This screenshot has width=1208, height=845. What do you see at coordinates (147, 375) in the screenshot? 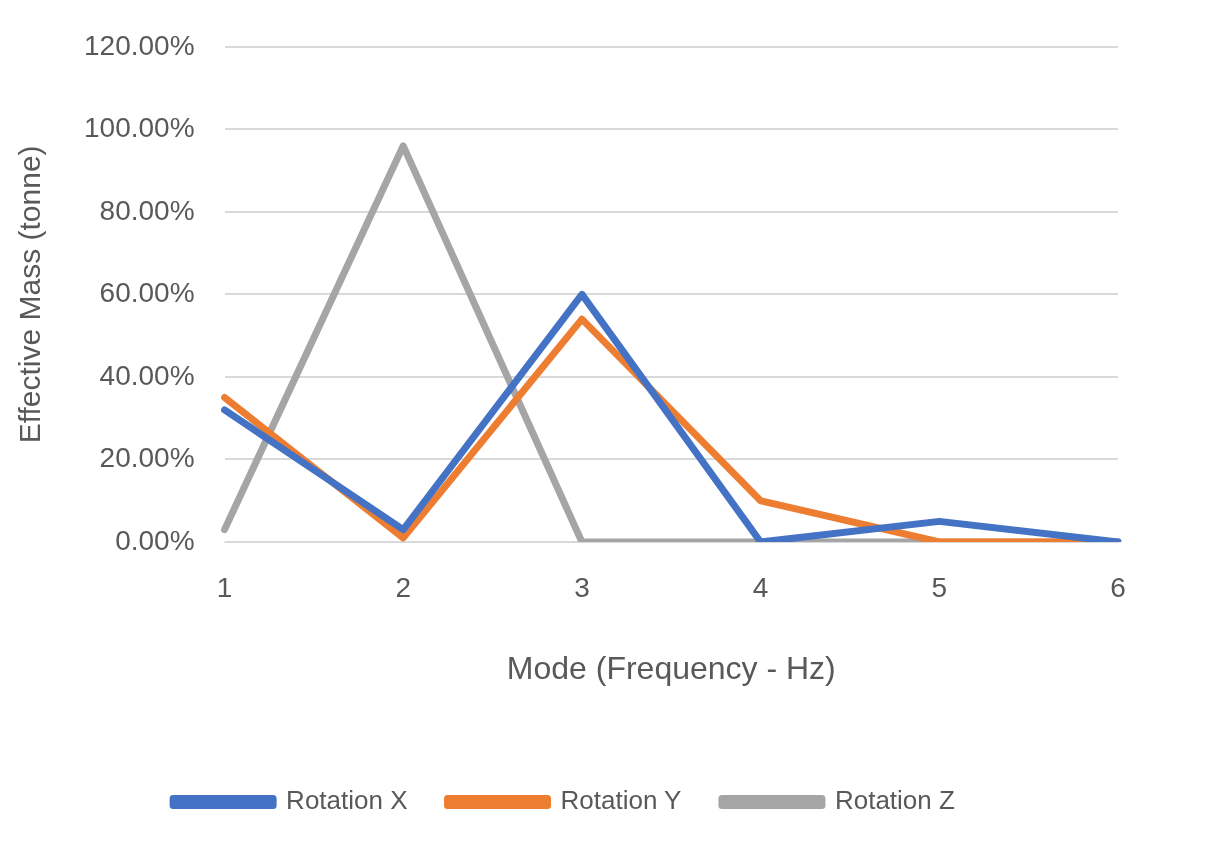
I see `y-tick-label: 40.00%` at bounding box center [147, 375].